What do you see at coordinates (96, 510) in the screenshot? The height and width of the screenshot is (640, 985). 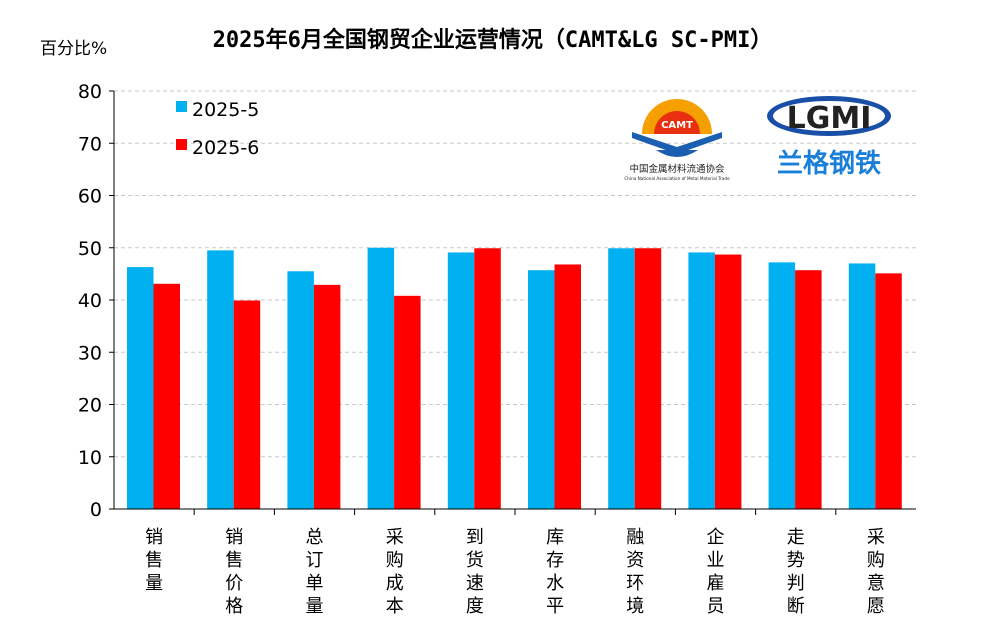 I see `y-tick-label: 0` at bounding box center [96, 510].